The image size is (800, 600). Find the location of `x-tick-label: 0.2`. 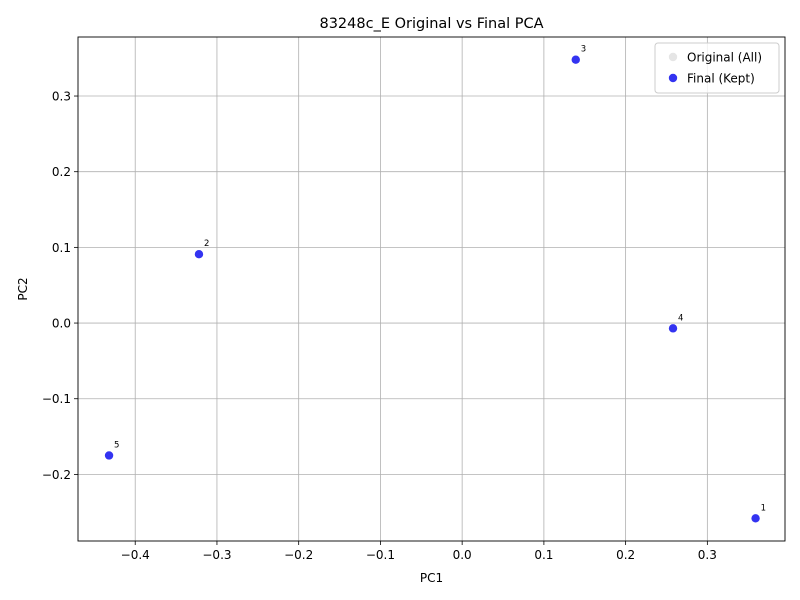

x-tick-label: 0.2 is located at coordinates (625, 555).